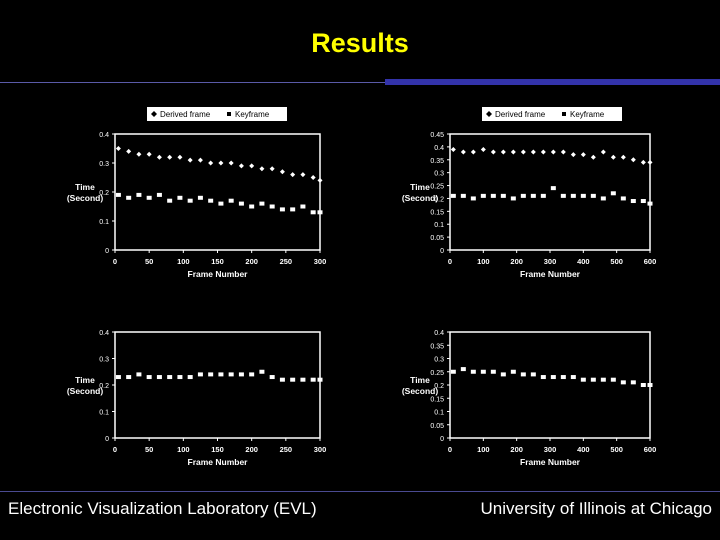  Describe the element at coordinates (437, 187) in the screenshot. I see `y-tick-label: 0.25` at that location.